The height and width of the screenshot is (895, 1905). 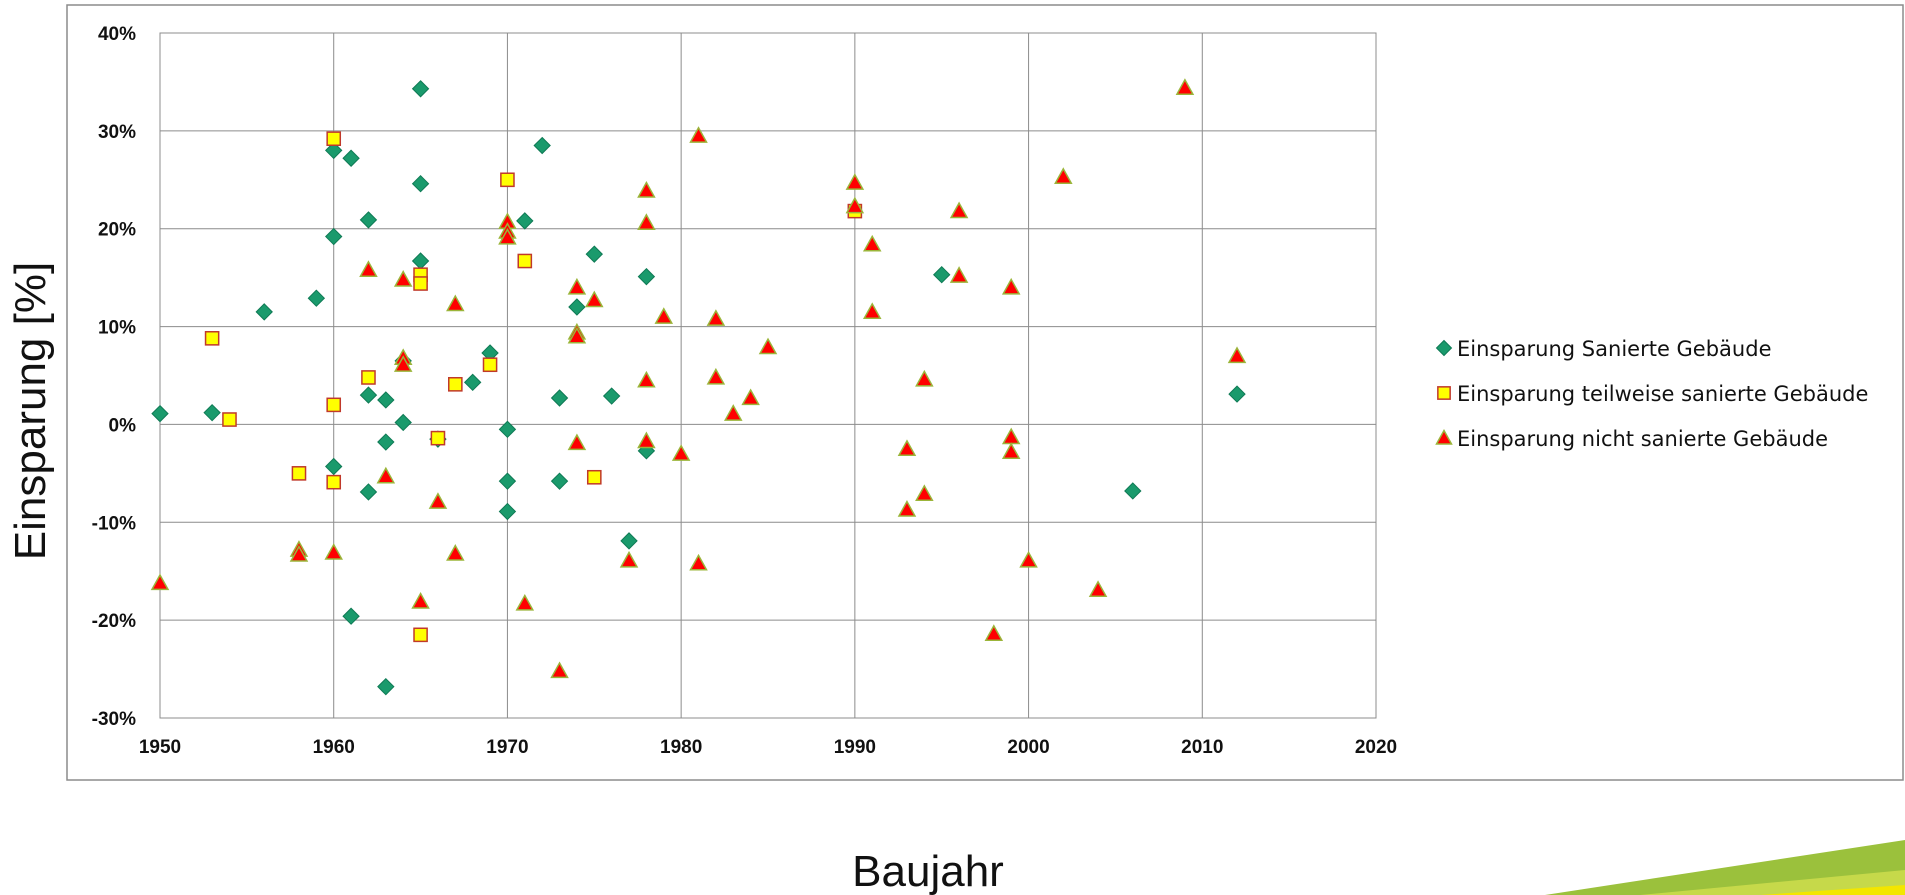 I want to click on legend-label: Einsparung nicht sanierte Gebäude, so click(x=1642, y=439).